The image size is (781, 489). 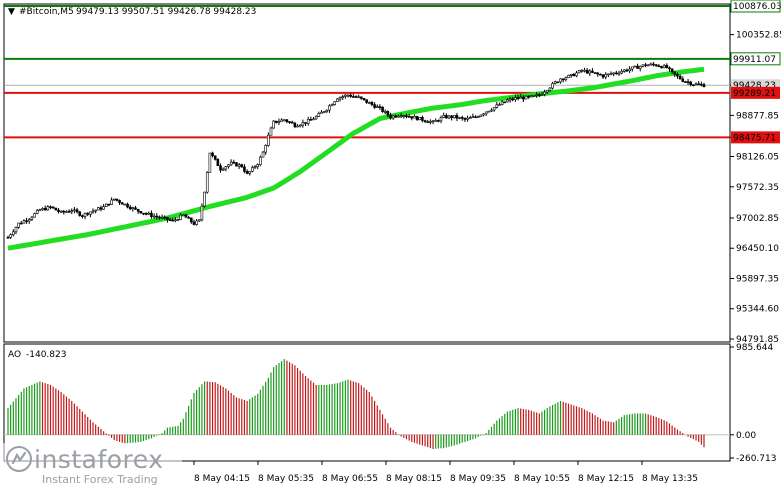 I want to click on time-tick-label-0: 8 May 04:15, so click(x=222, y=479).